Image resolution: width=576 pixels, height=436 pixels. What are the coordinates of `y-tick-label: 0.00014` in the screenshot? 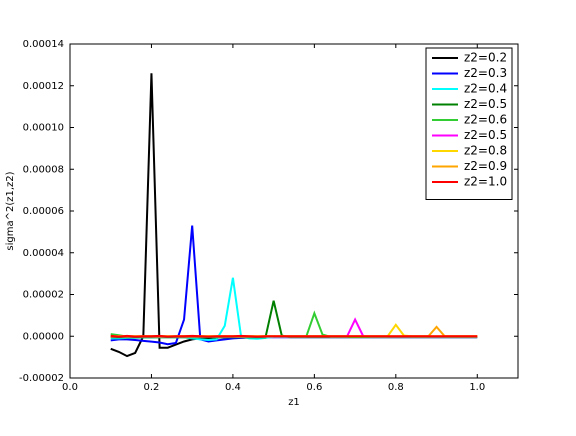 It's located at (43, 44).